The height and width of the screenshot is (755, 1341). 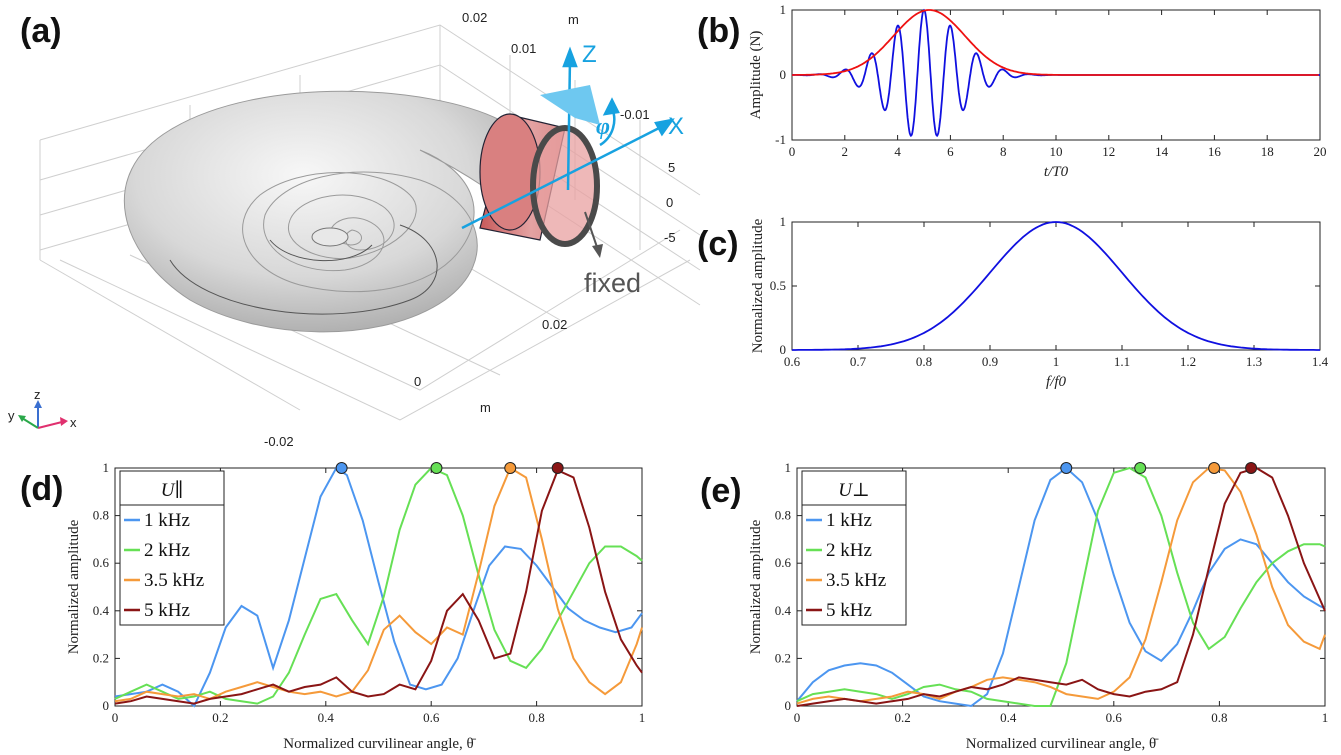 I want to click on triad-y-label: y, so click(x=11, y=415).